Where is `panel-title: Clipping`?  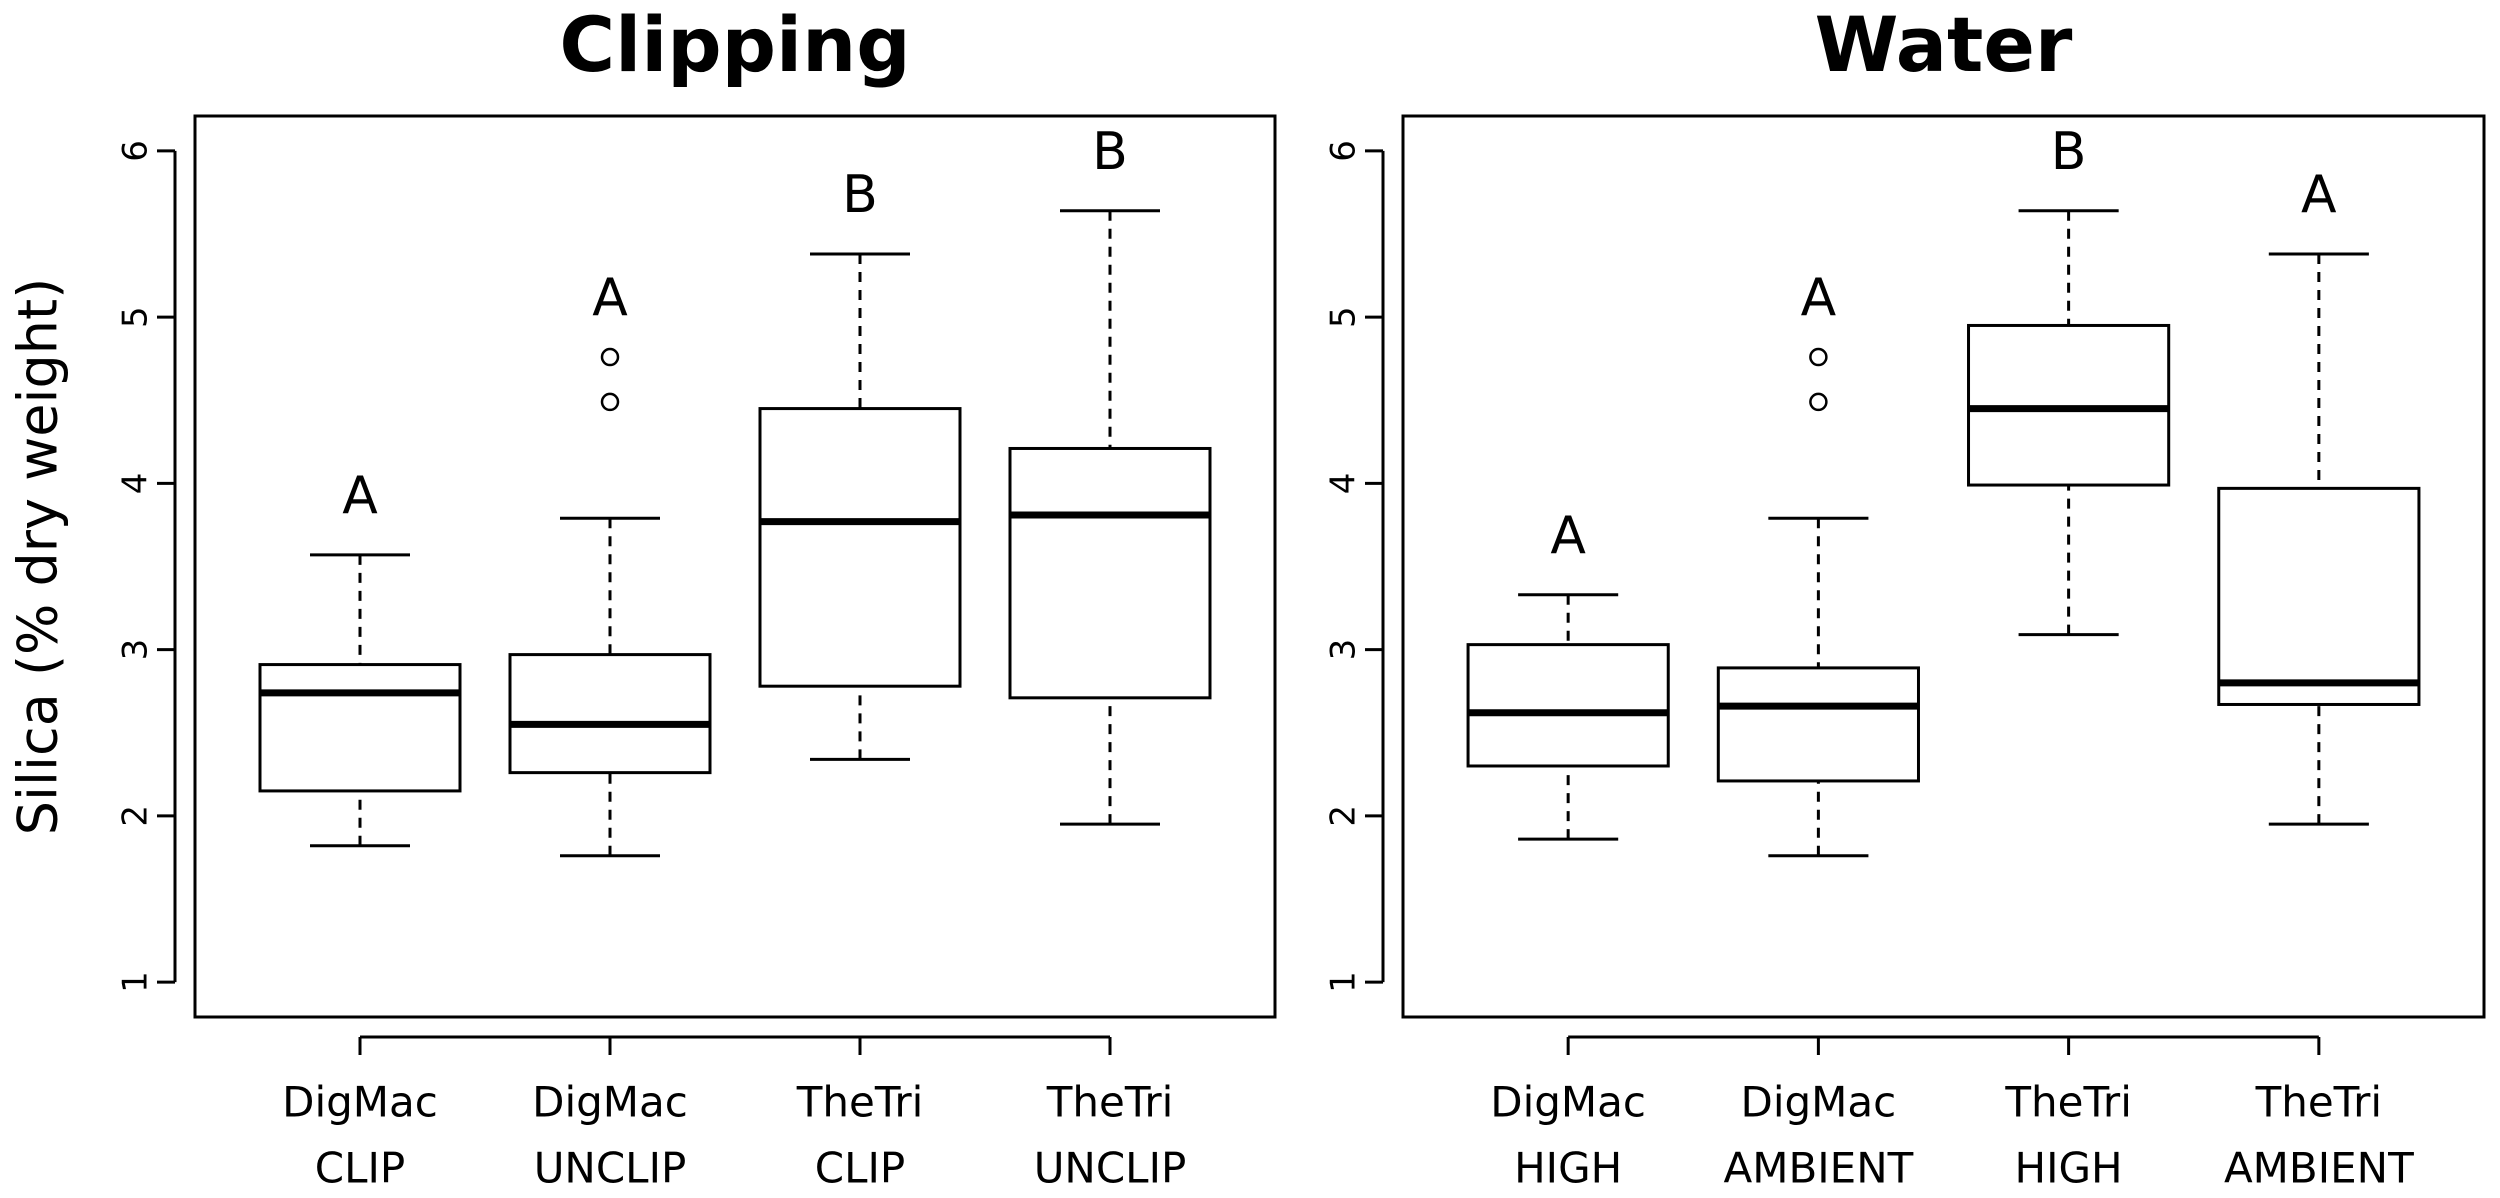 panel-title: Clipping is located at coordinates (734, 44).